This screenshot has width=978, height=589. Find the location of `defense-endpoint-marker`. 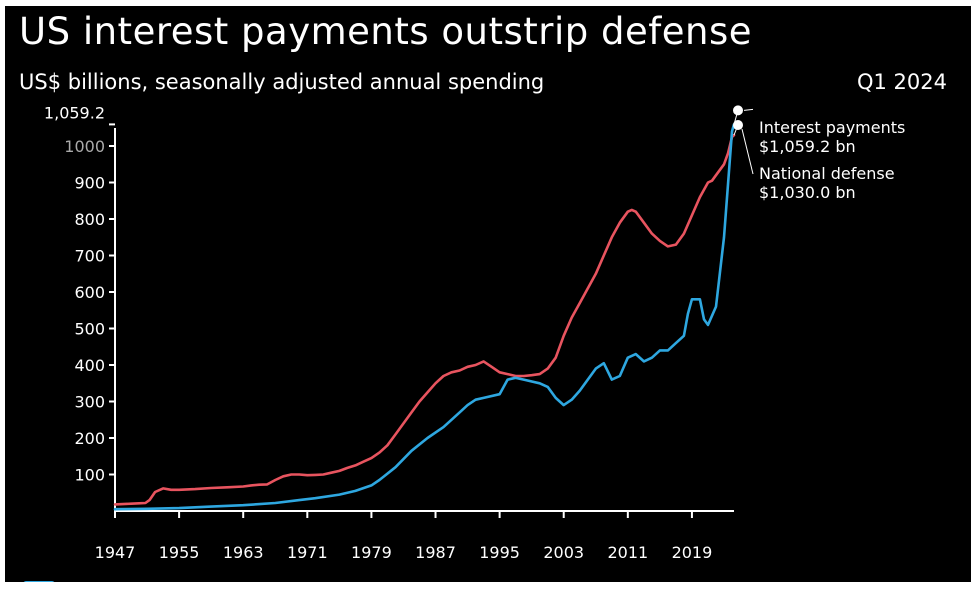

defense-endpoint-marker is located at coordinates (738, 125).